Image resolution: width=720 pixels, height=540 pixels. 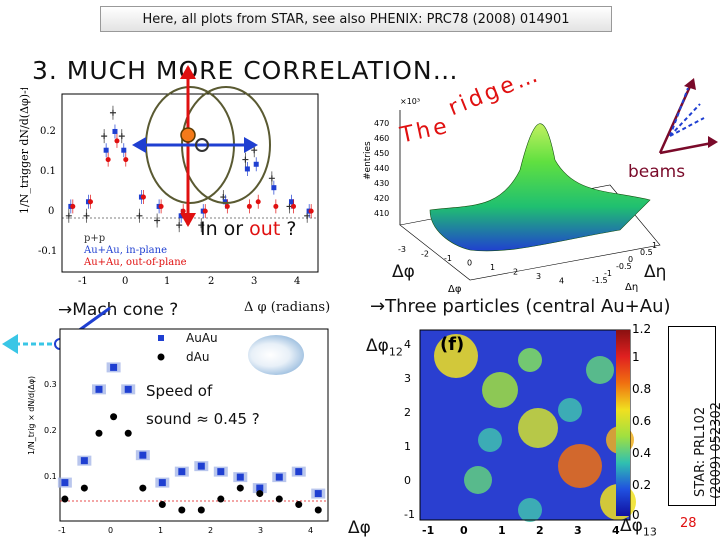 I want to click on ridge-deta-small: Δη, so click(x=631, y=287).